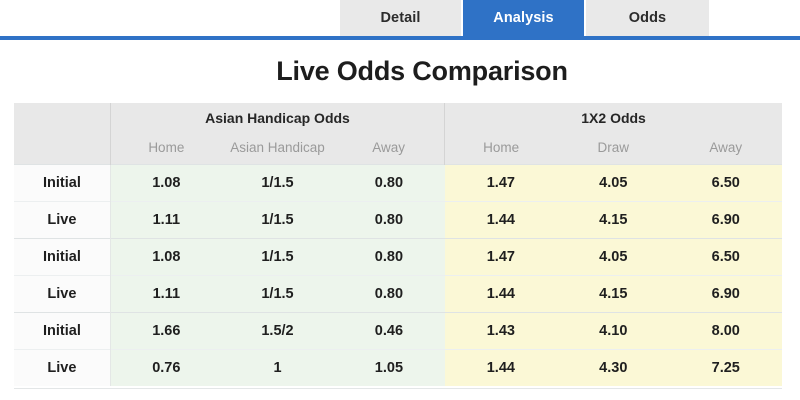 The image size is (800, 400). I want to click on cell-1x2-draw: 4.10, so click(613, 330).